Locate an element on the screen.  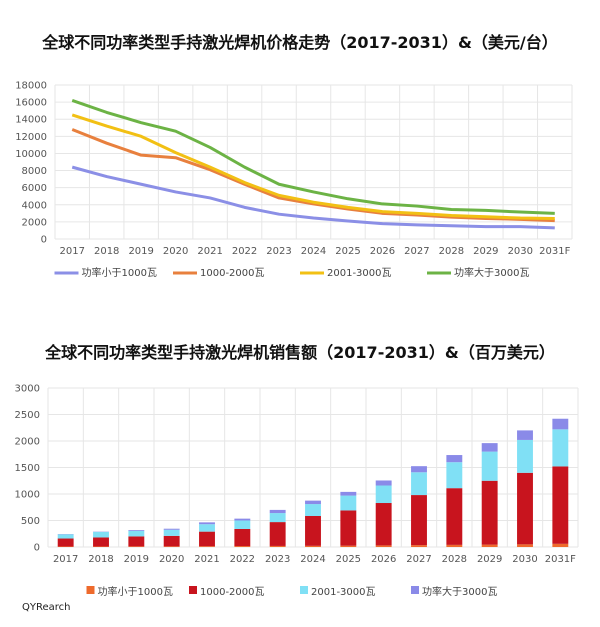
x-tick-label: 2031F is located at coordinates (560, 559).